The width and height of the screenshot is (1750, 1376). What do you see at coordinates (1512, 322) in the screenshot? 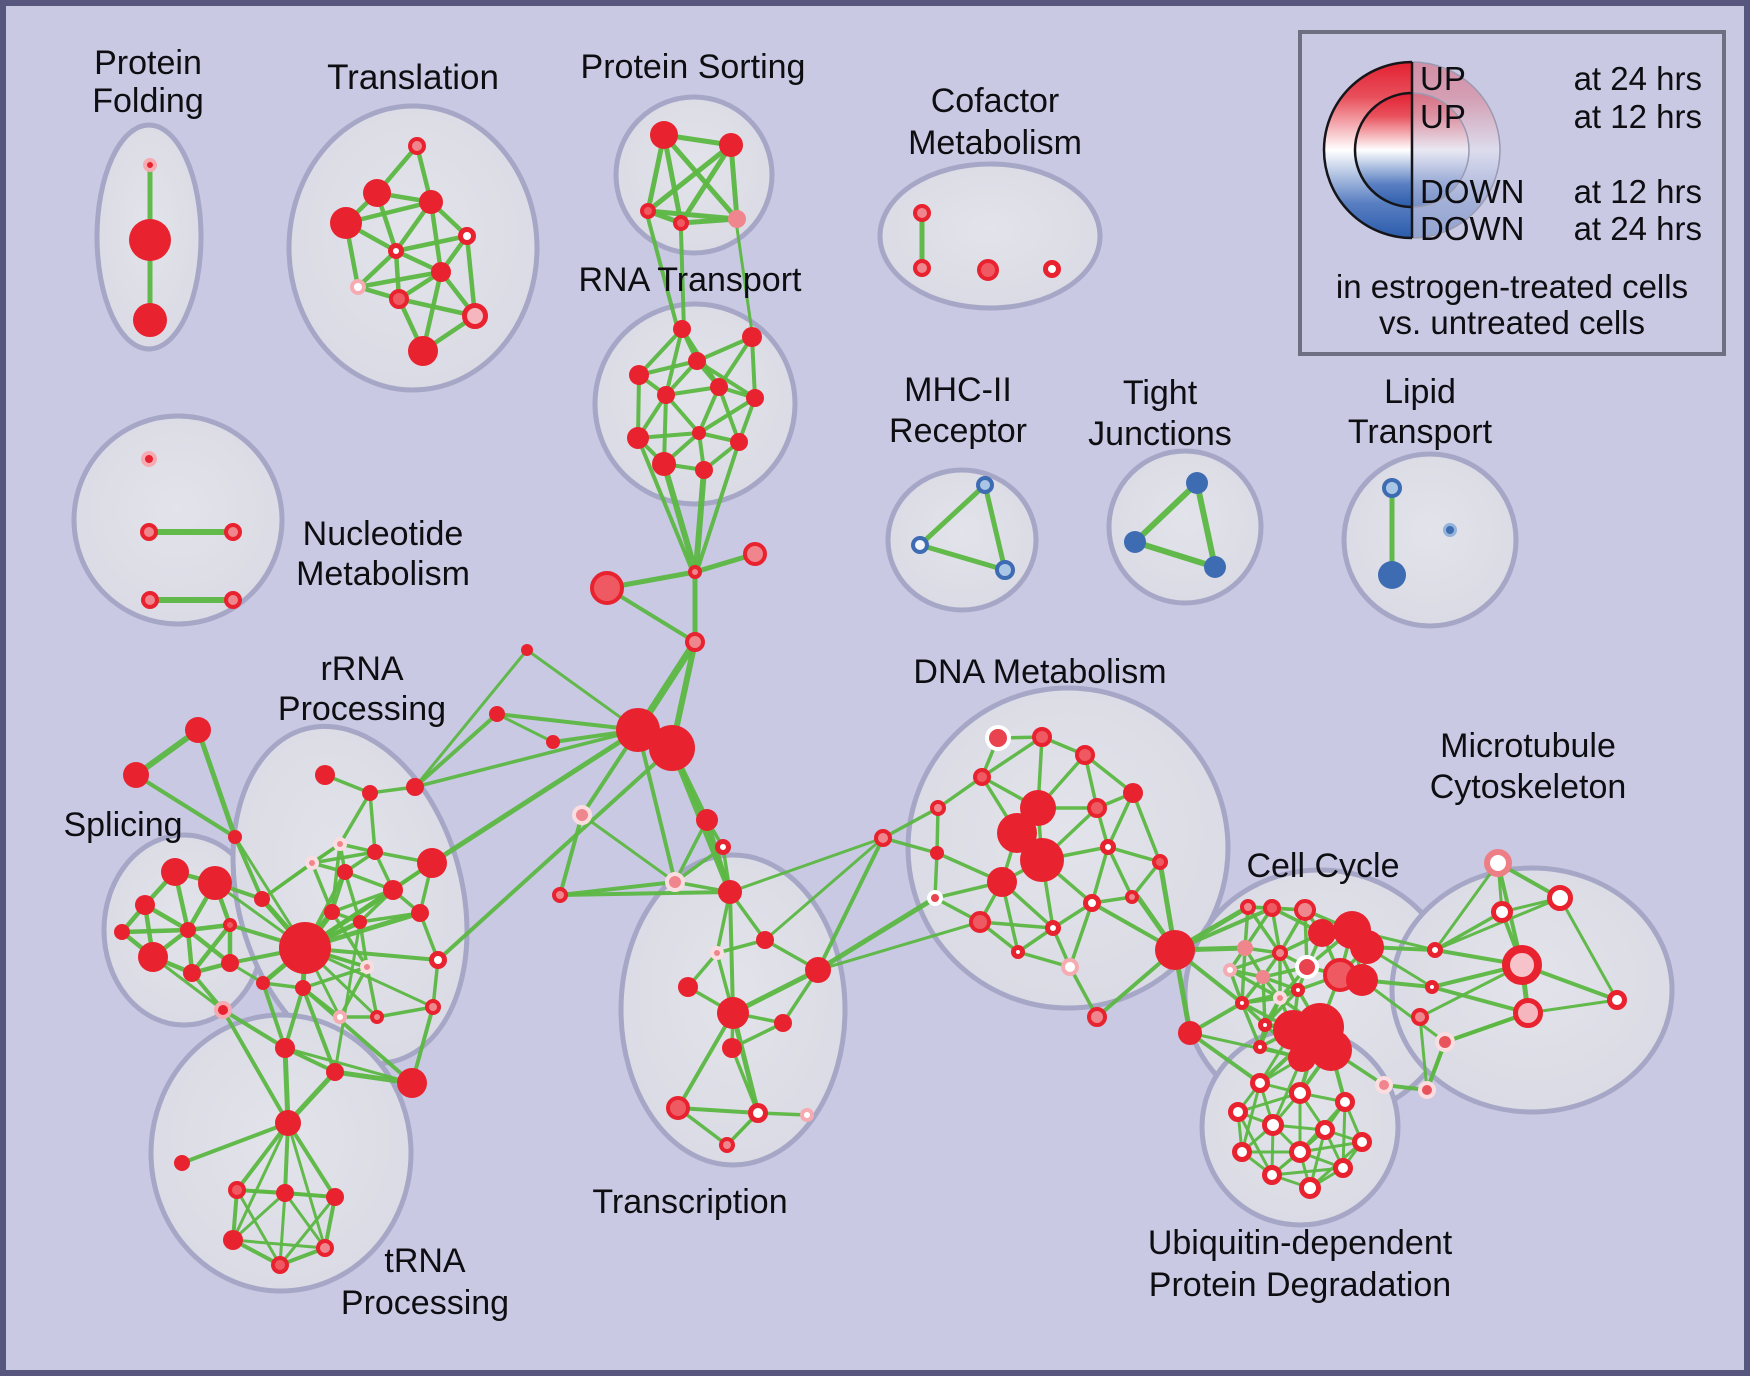
I see `legend-caption-line2: vs. untreated cells` at bounding box center [1512, 322].